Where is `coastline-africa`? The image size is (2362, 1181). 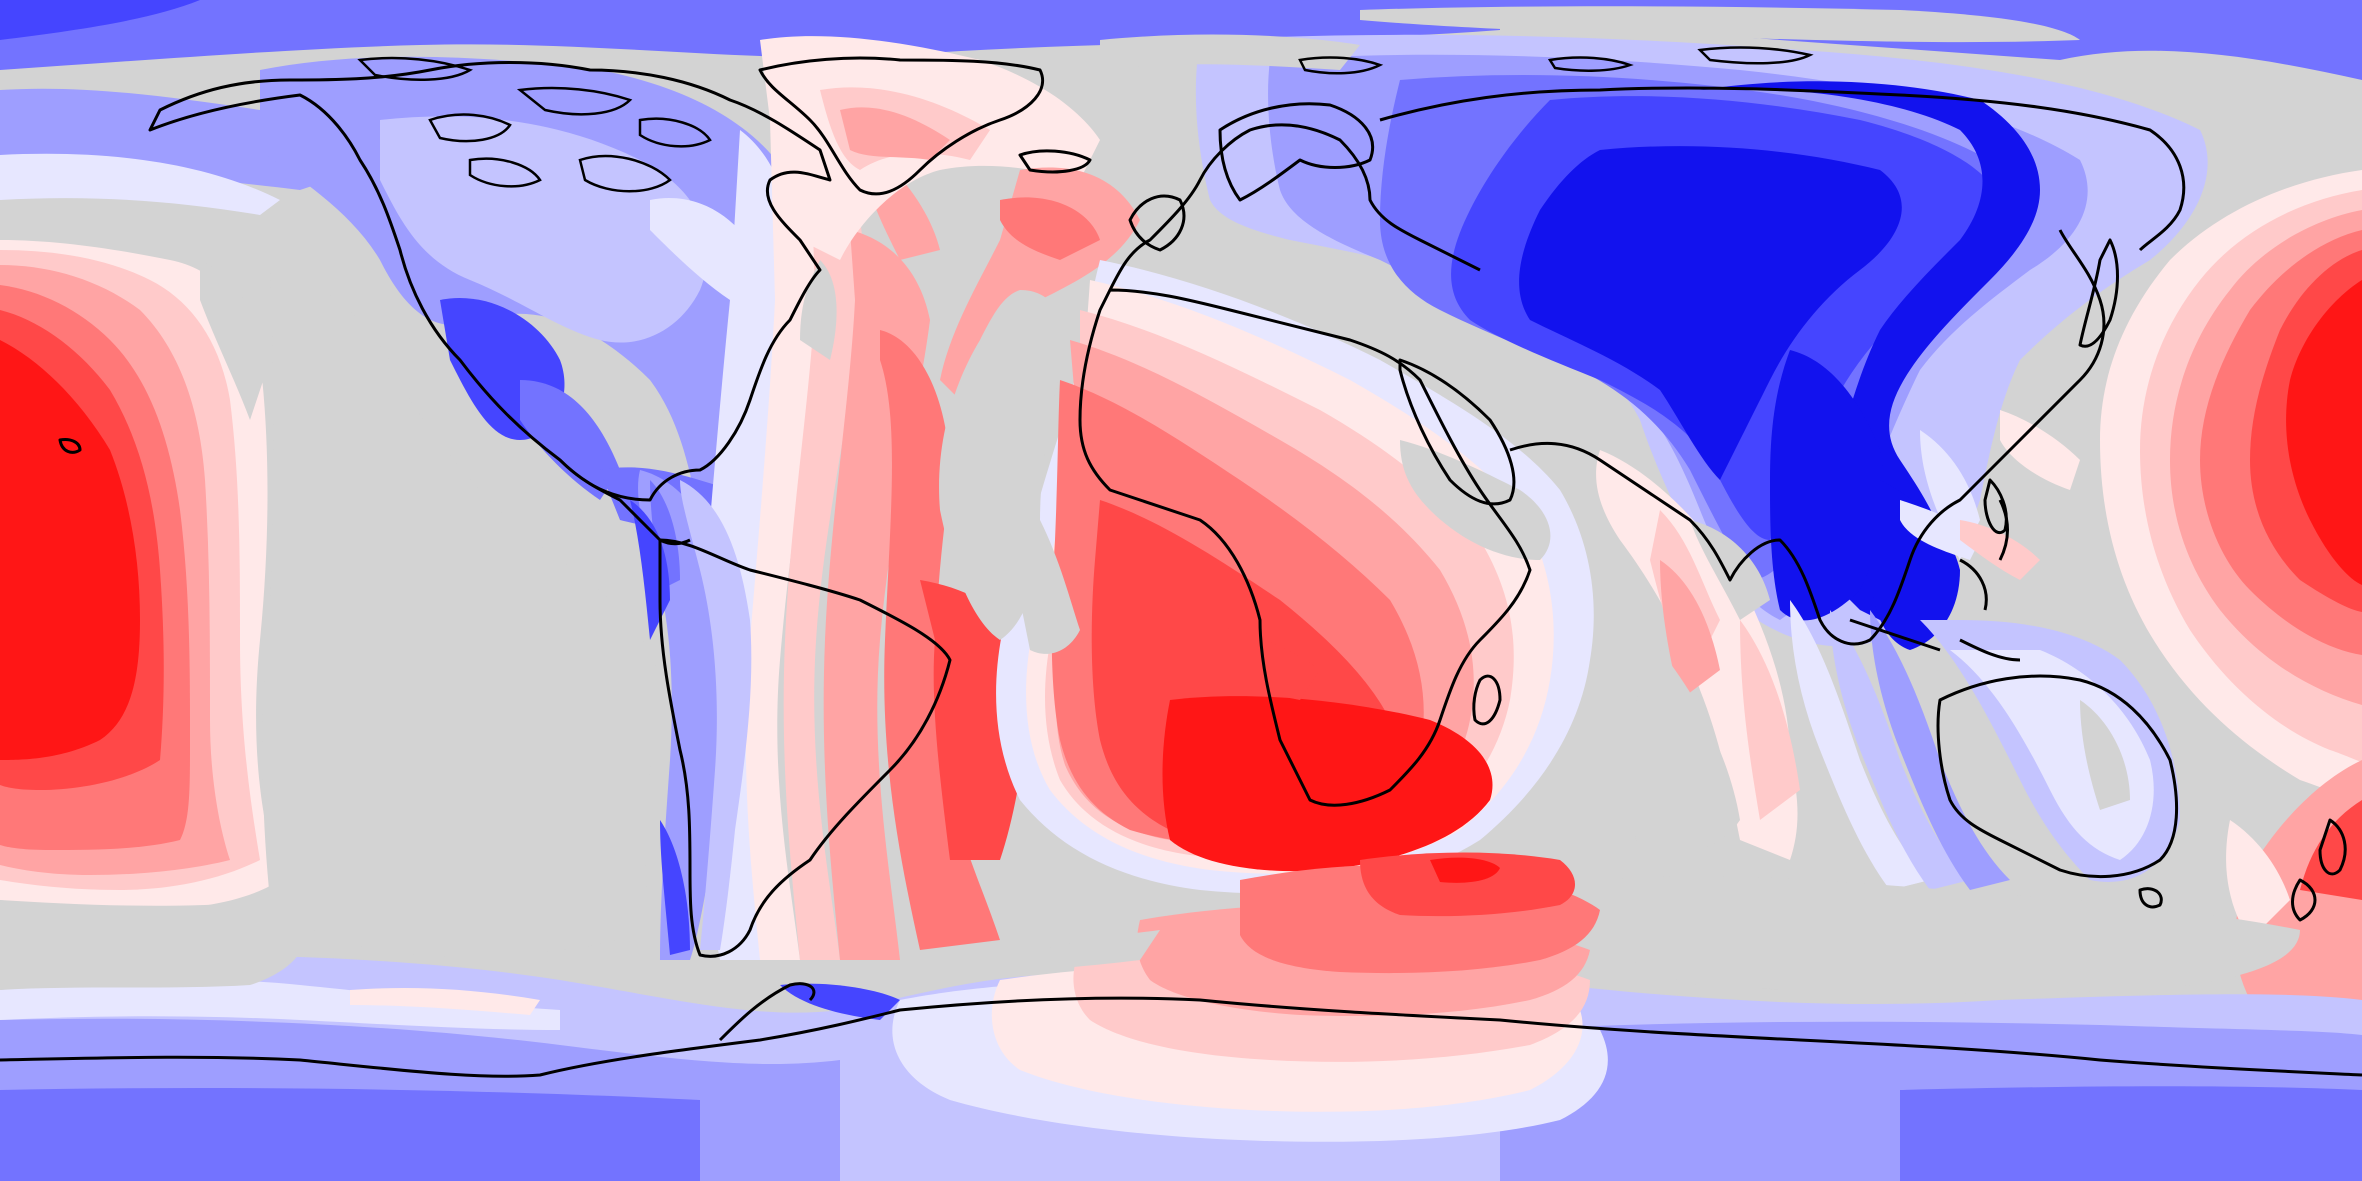 coastline-africa is located at coordinates (1305, 547).